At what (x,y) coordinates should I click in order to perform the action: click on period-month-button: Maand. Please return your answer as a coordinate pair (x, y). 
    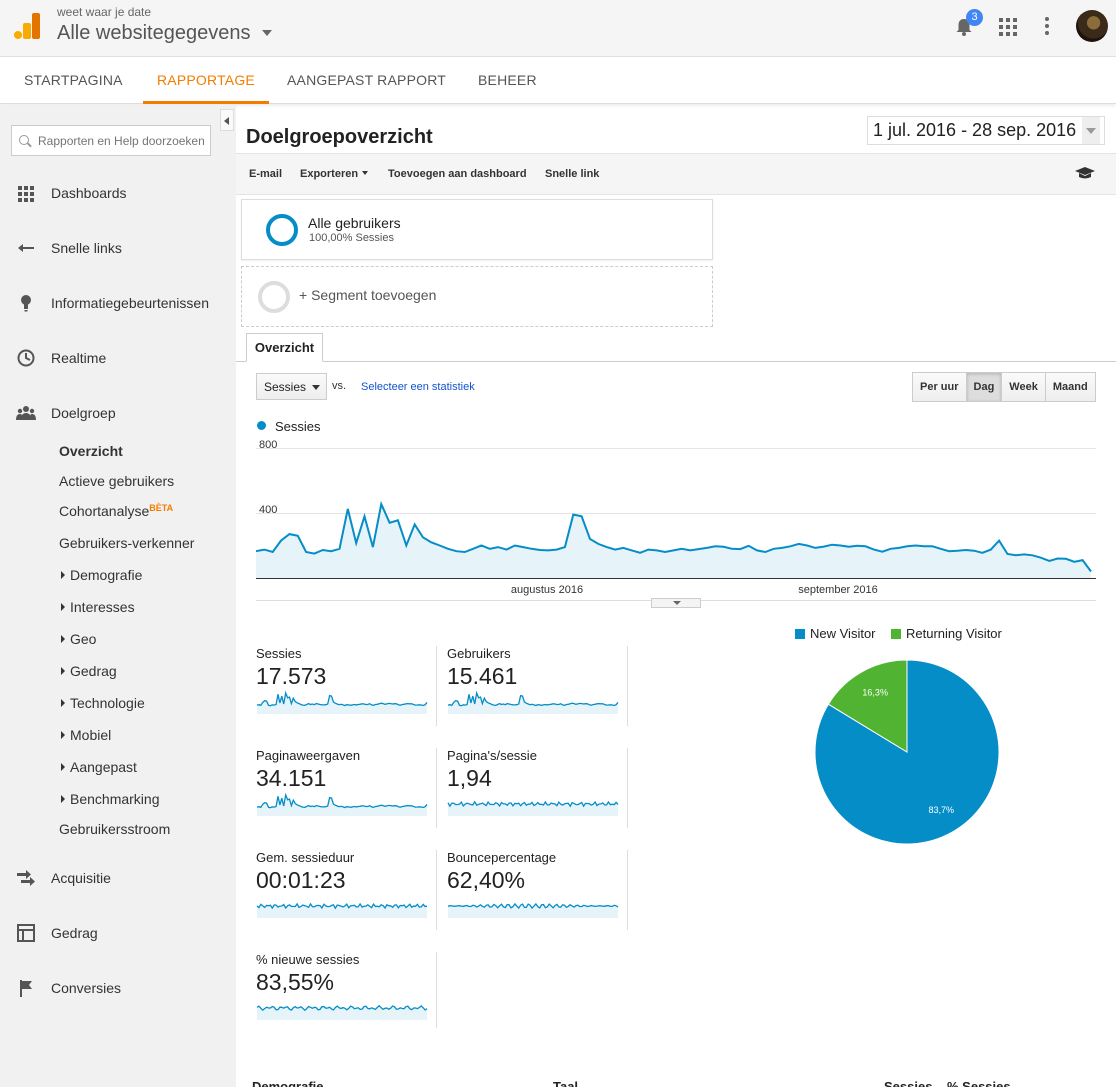
    Looking at the image, I should click on (1070, 387).